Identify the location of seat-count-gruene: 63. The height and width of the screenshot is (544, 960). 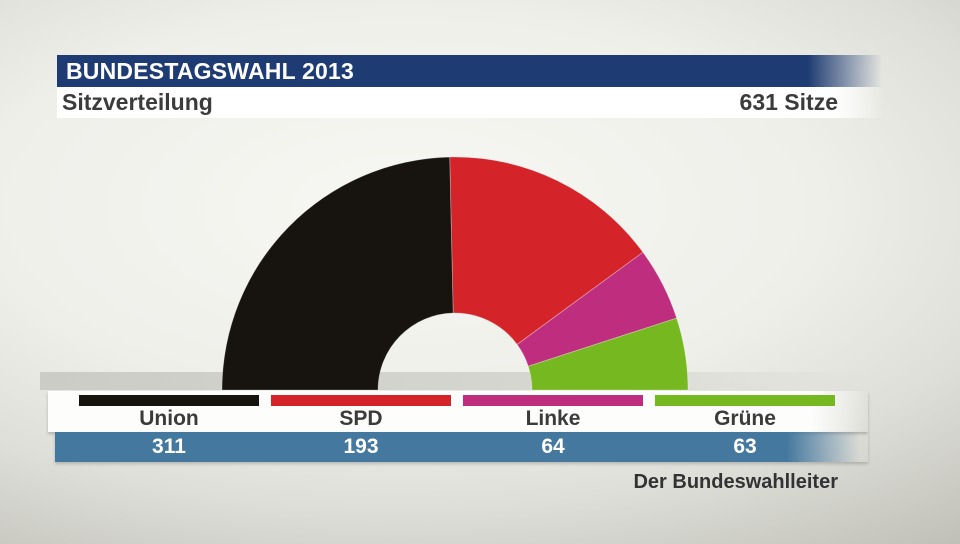
(745, 446).